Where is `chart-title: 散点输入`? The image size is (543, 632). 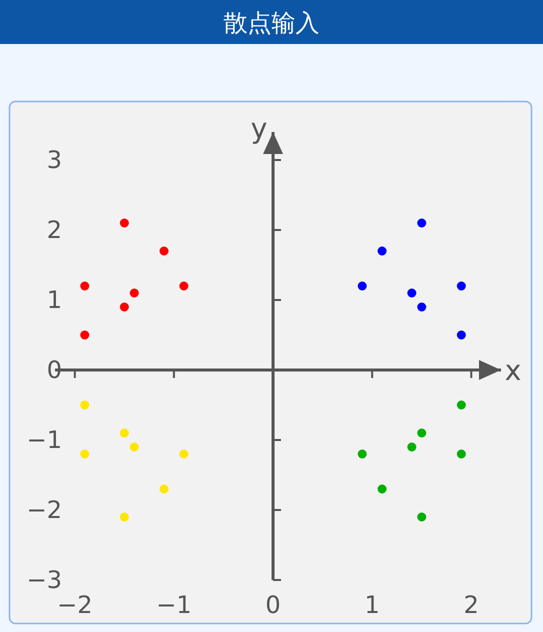 chart-title: 散点输入 is located at coordinates (272, 23).